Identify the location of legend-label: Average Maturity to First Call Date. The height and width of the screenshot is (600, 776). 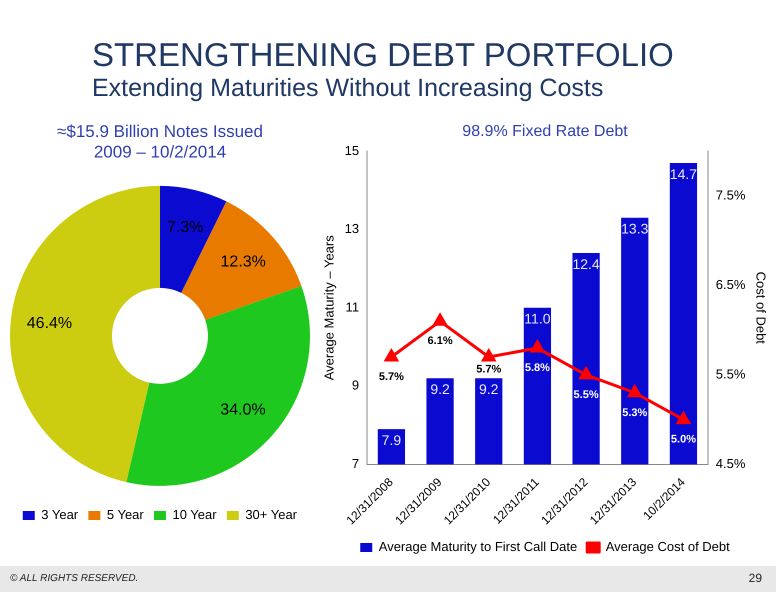
(478, 546).